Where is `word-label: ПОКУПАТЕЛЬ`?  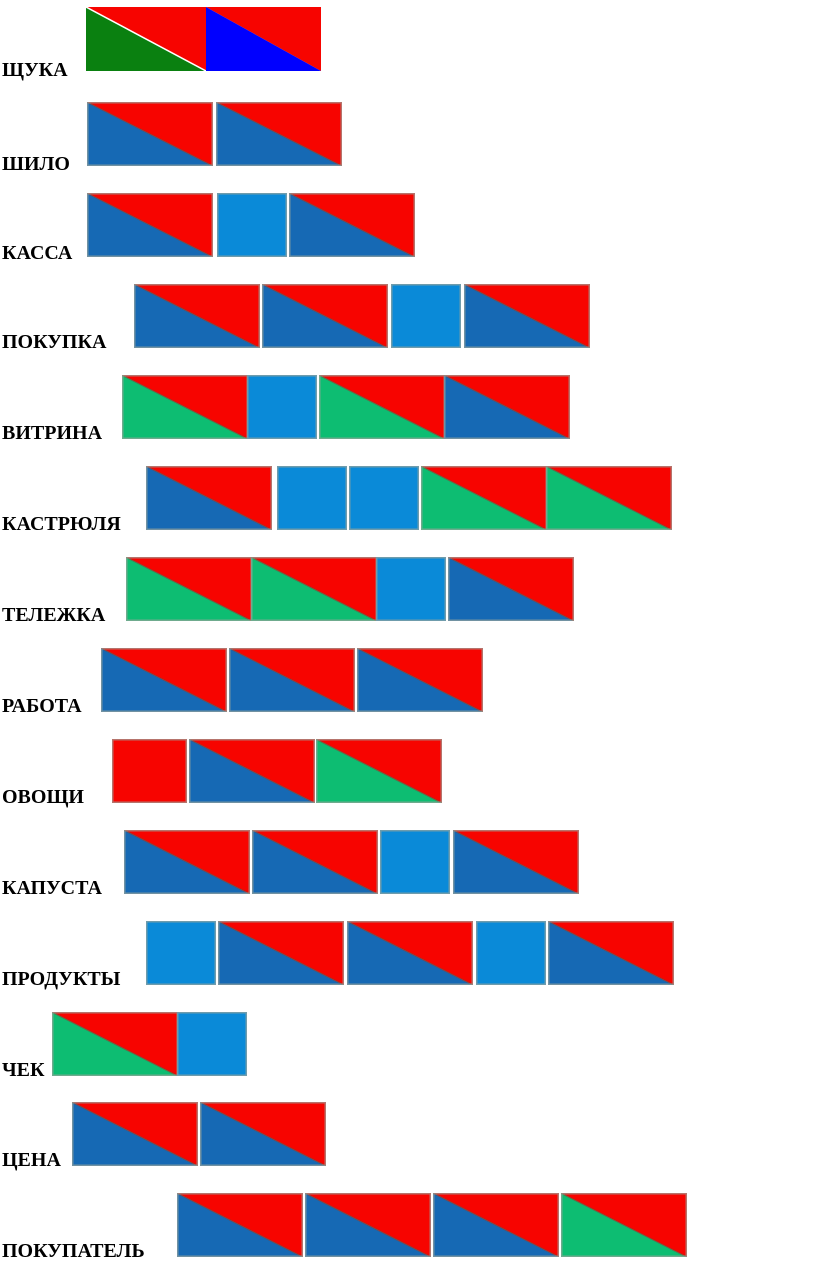
word-label: ПОКУПАТЕЛЬ is located at coordinates (73, 1251).